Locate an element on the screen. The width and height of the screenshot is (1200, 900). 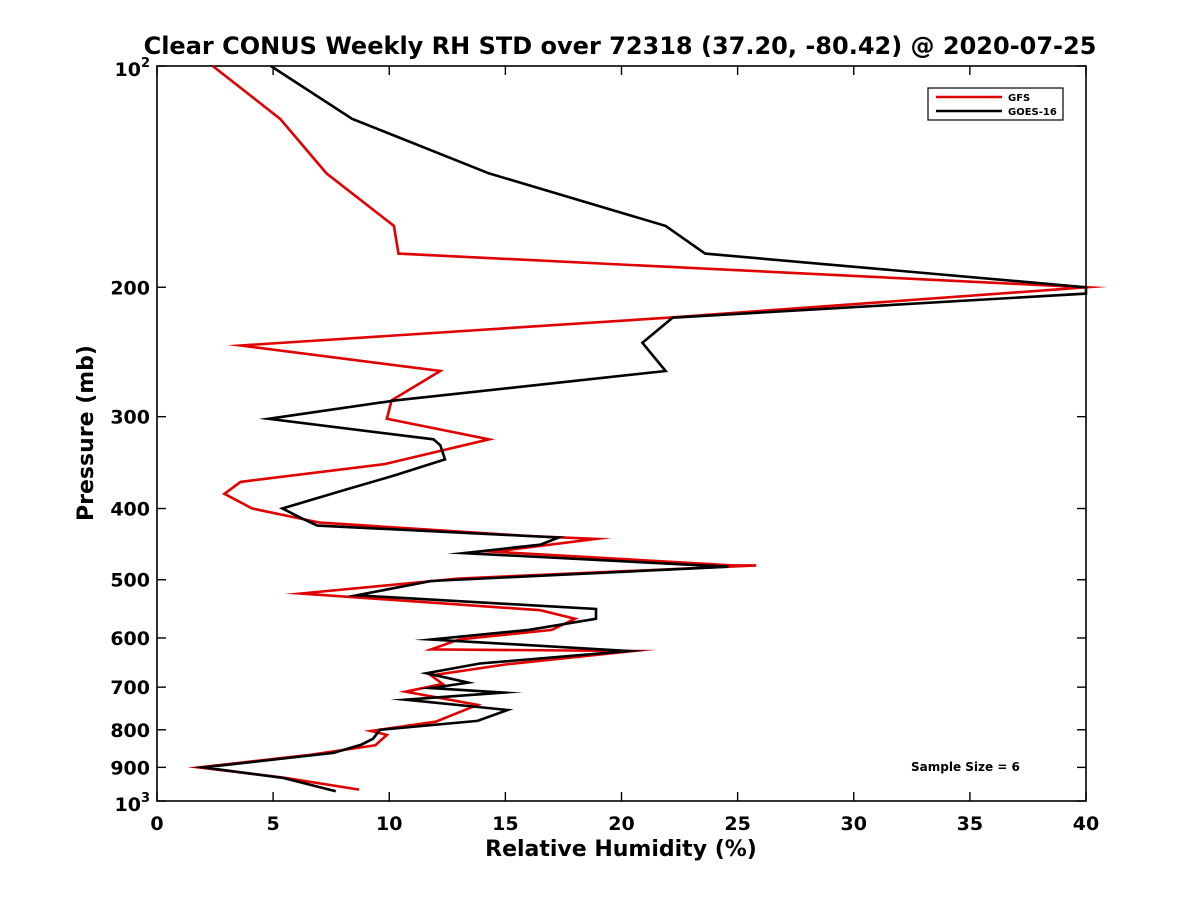
x-tick-label: 10 is located at coordinates (389, 824).